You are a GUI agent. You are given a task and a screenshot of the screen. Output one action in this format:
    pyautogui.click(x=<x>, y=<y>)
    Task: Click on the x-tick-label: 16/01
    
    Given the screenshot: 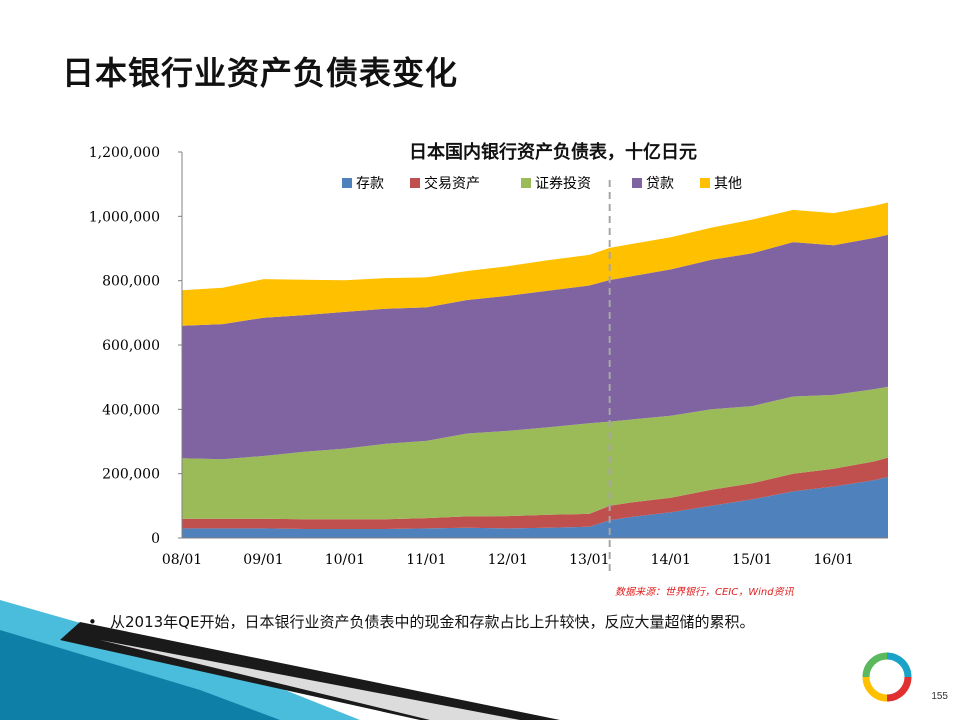 What is the action you would take?
    pyautogui.click(x=834, y=560)
    